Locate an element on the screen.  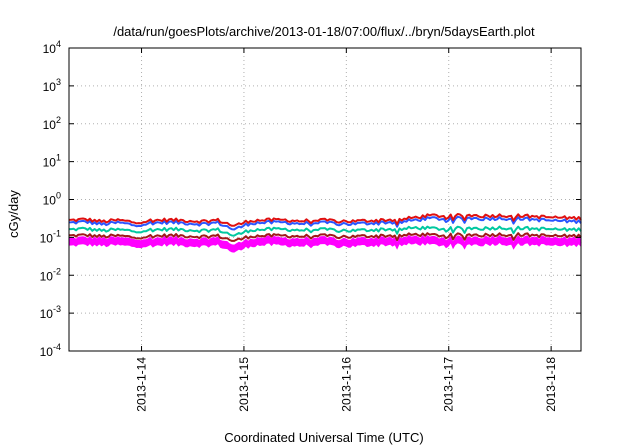
y-tick-label: 10⁻³ is located at coordinates (50, 312).